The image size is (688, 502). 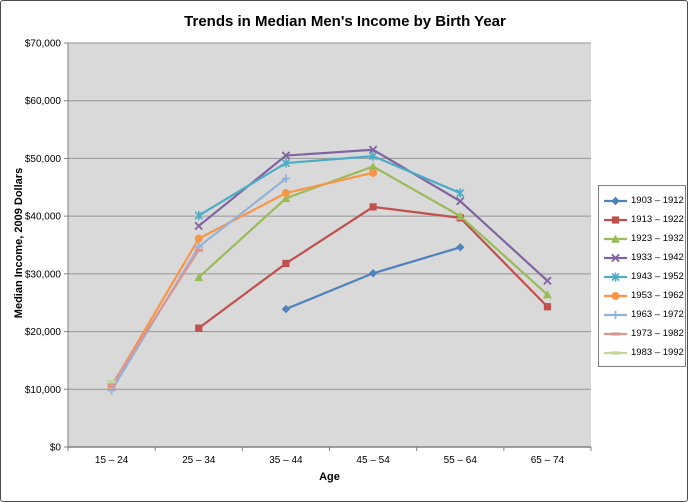 I want to click on legend-item: 1983 – 1992, so click(x=644, y=352).